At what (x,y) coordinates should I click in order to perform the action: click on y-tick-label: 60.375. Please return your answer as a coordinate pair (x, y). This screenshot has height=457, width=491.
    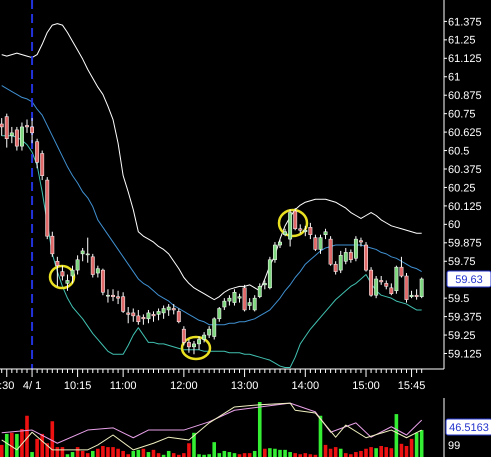
    Looking at the image, I should click on (465, 170).